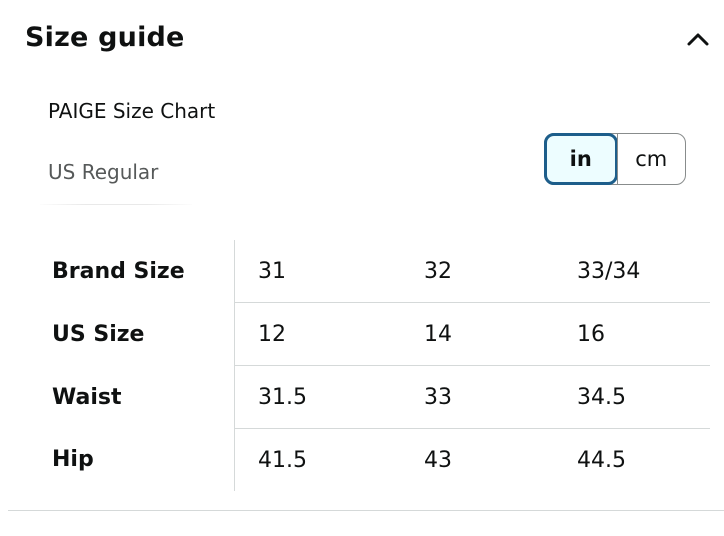 The image size is (724, 536). What do you see at coordinates (132, 459) in the screenshot?
I see `row-header: Hip` at bounding box center [132, 459].